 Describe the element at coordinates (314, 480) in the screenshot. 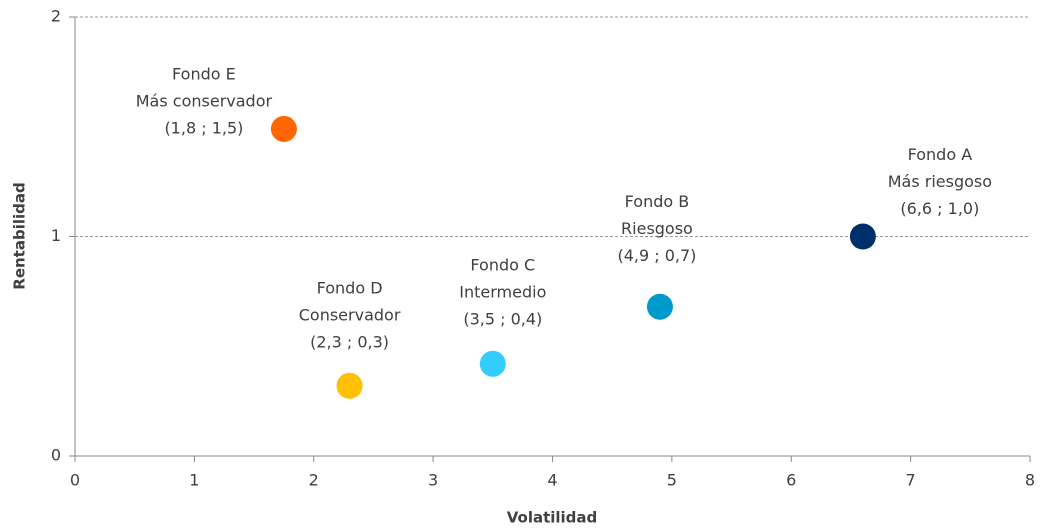

I see `x-tick-label: 2` at that location.